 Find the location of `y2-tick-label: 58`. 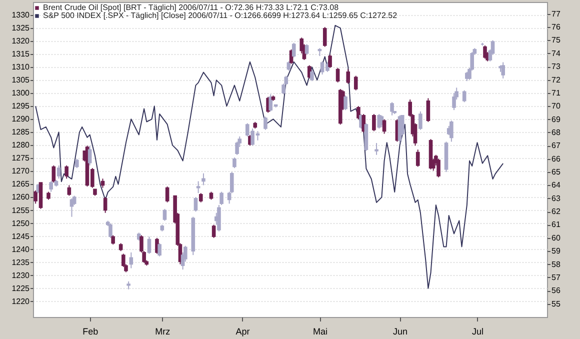

y2-tick-label: 58 is located at coordinates (556, 264).